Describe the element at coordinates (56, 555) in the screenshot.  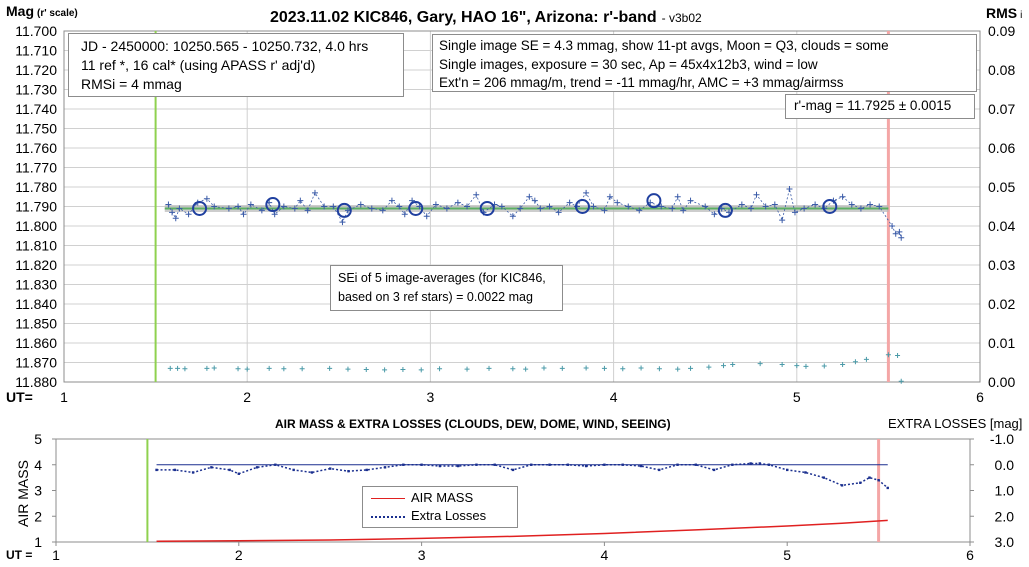
I see `lower-x-tick-label: 1` at that location.